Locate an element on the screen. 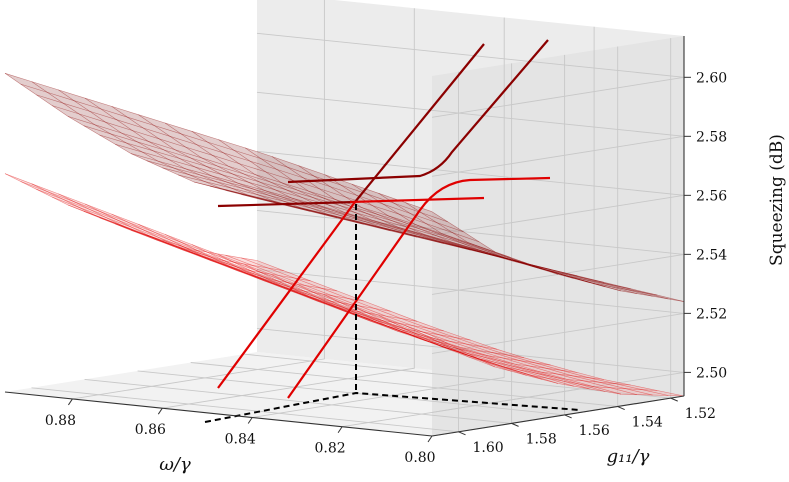 Image resolution: width=789 pixels, height=482 pixels. x-axis-label: ω/γ is located at coordinates (175, 464).